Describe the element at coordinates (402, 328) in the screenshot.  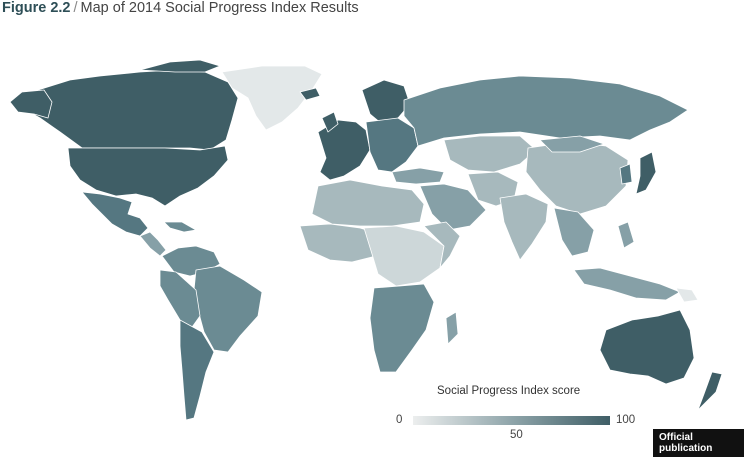
I see `region-southern-africa` at that location.